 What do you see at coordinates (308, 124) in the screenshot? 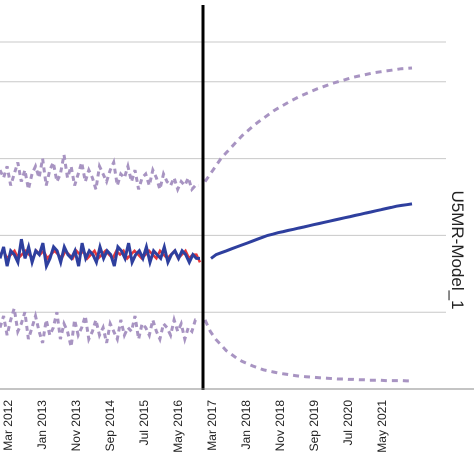
I see `upper-interval-forecast` at bounding box center [308, 124].